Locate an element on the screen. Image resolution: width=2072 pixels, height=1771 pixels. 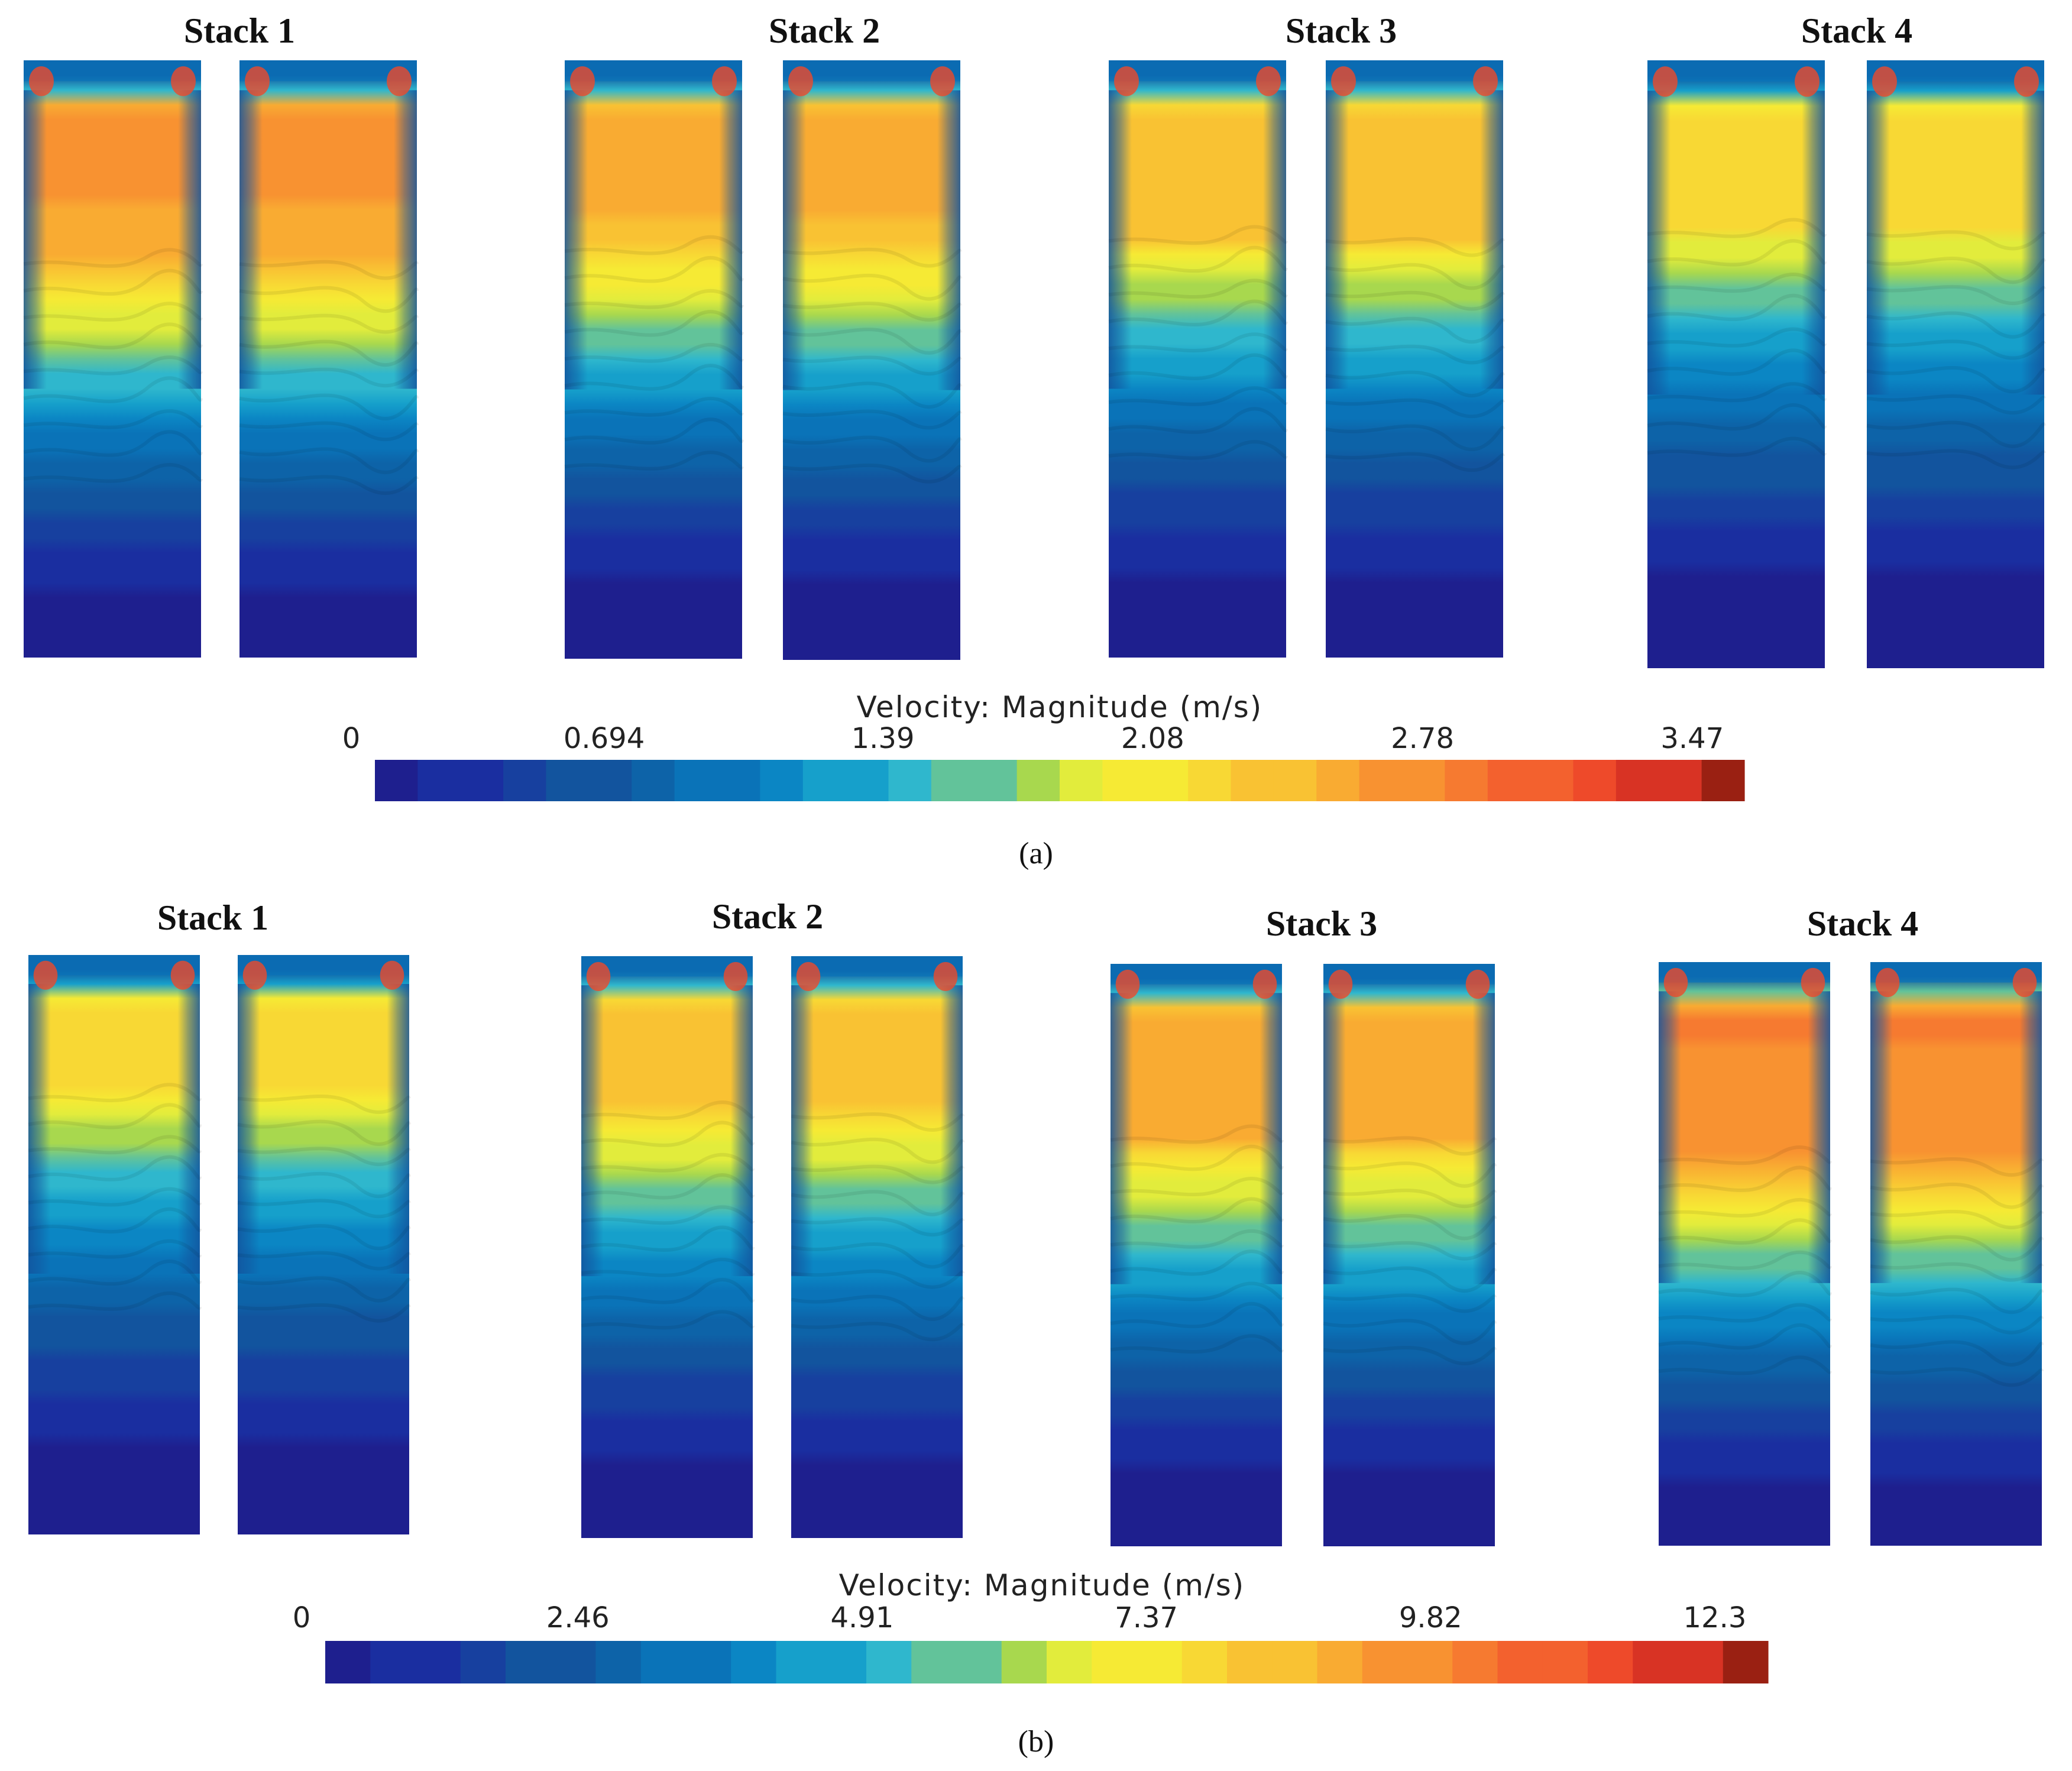
panel-a-colorbar-title: Velocity: Magnitude (m/s) is located at coordinates (1060, 707).